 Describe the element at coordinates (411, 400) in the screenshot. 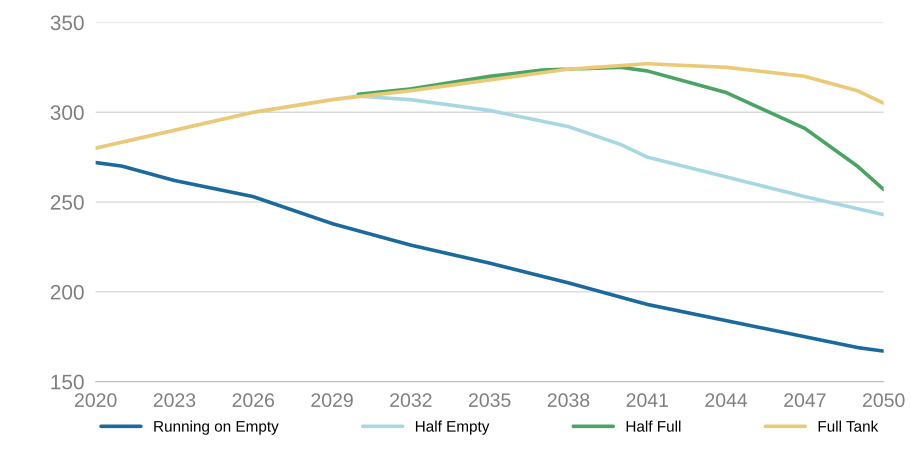

I see `x-tick-label: 2032` at that location.